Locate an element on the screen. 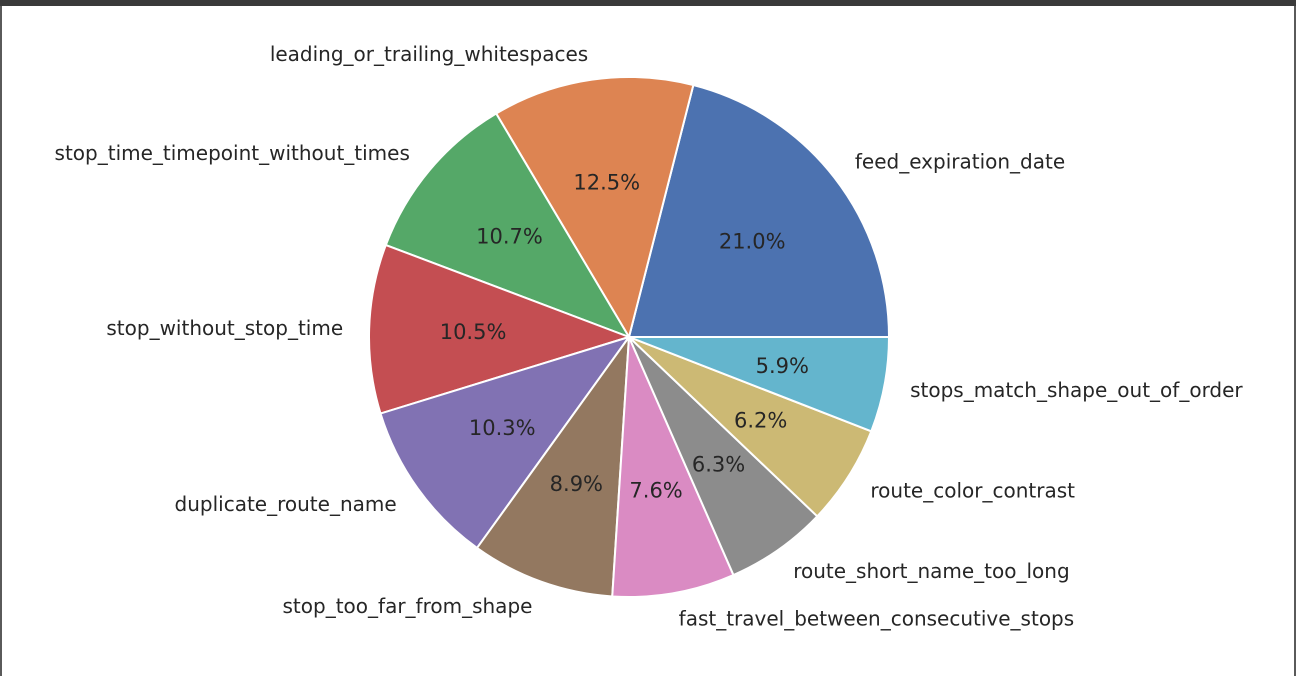  pie-category-label: stop_without_stop_time is located at coordinates (224, 328).